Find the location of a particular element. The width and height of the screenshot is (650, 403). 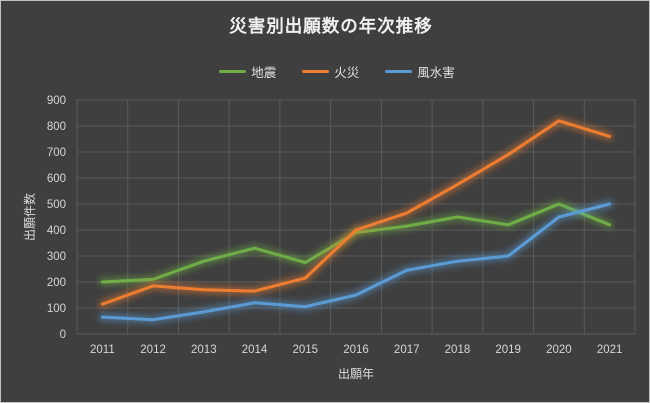

x-tick-label: 2020 is located at coordinates (559, 350).